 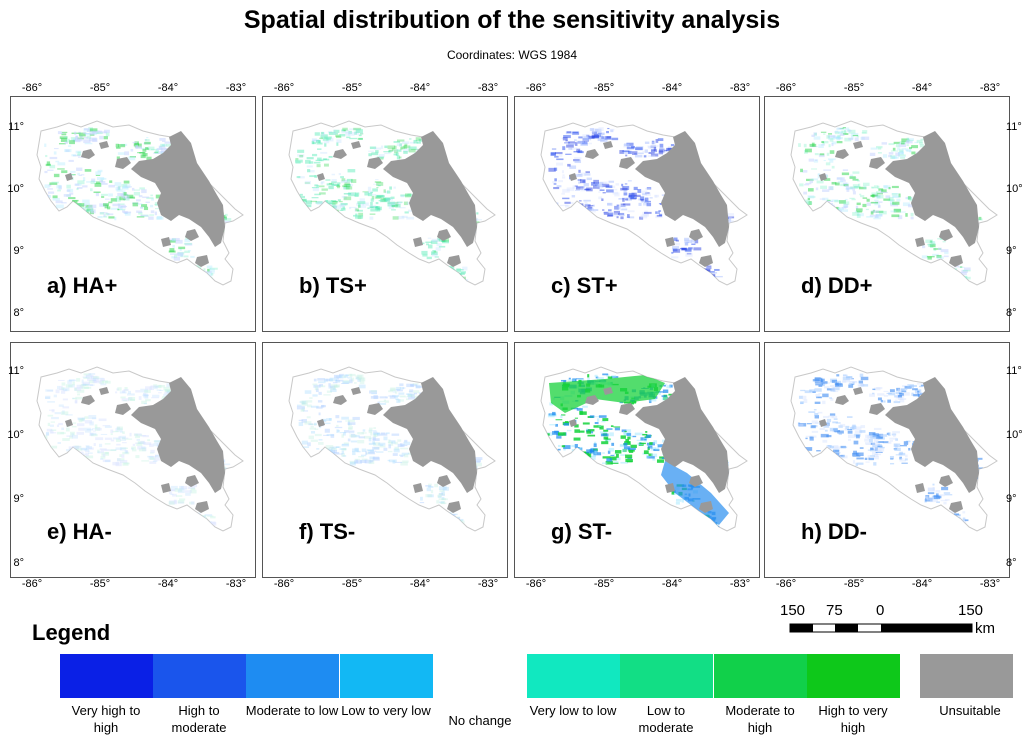 I want to click on legend-label: Low to very low, so click(x=386, y=710).